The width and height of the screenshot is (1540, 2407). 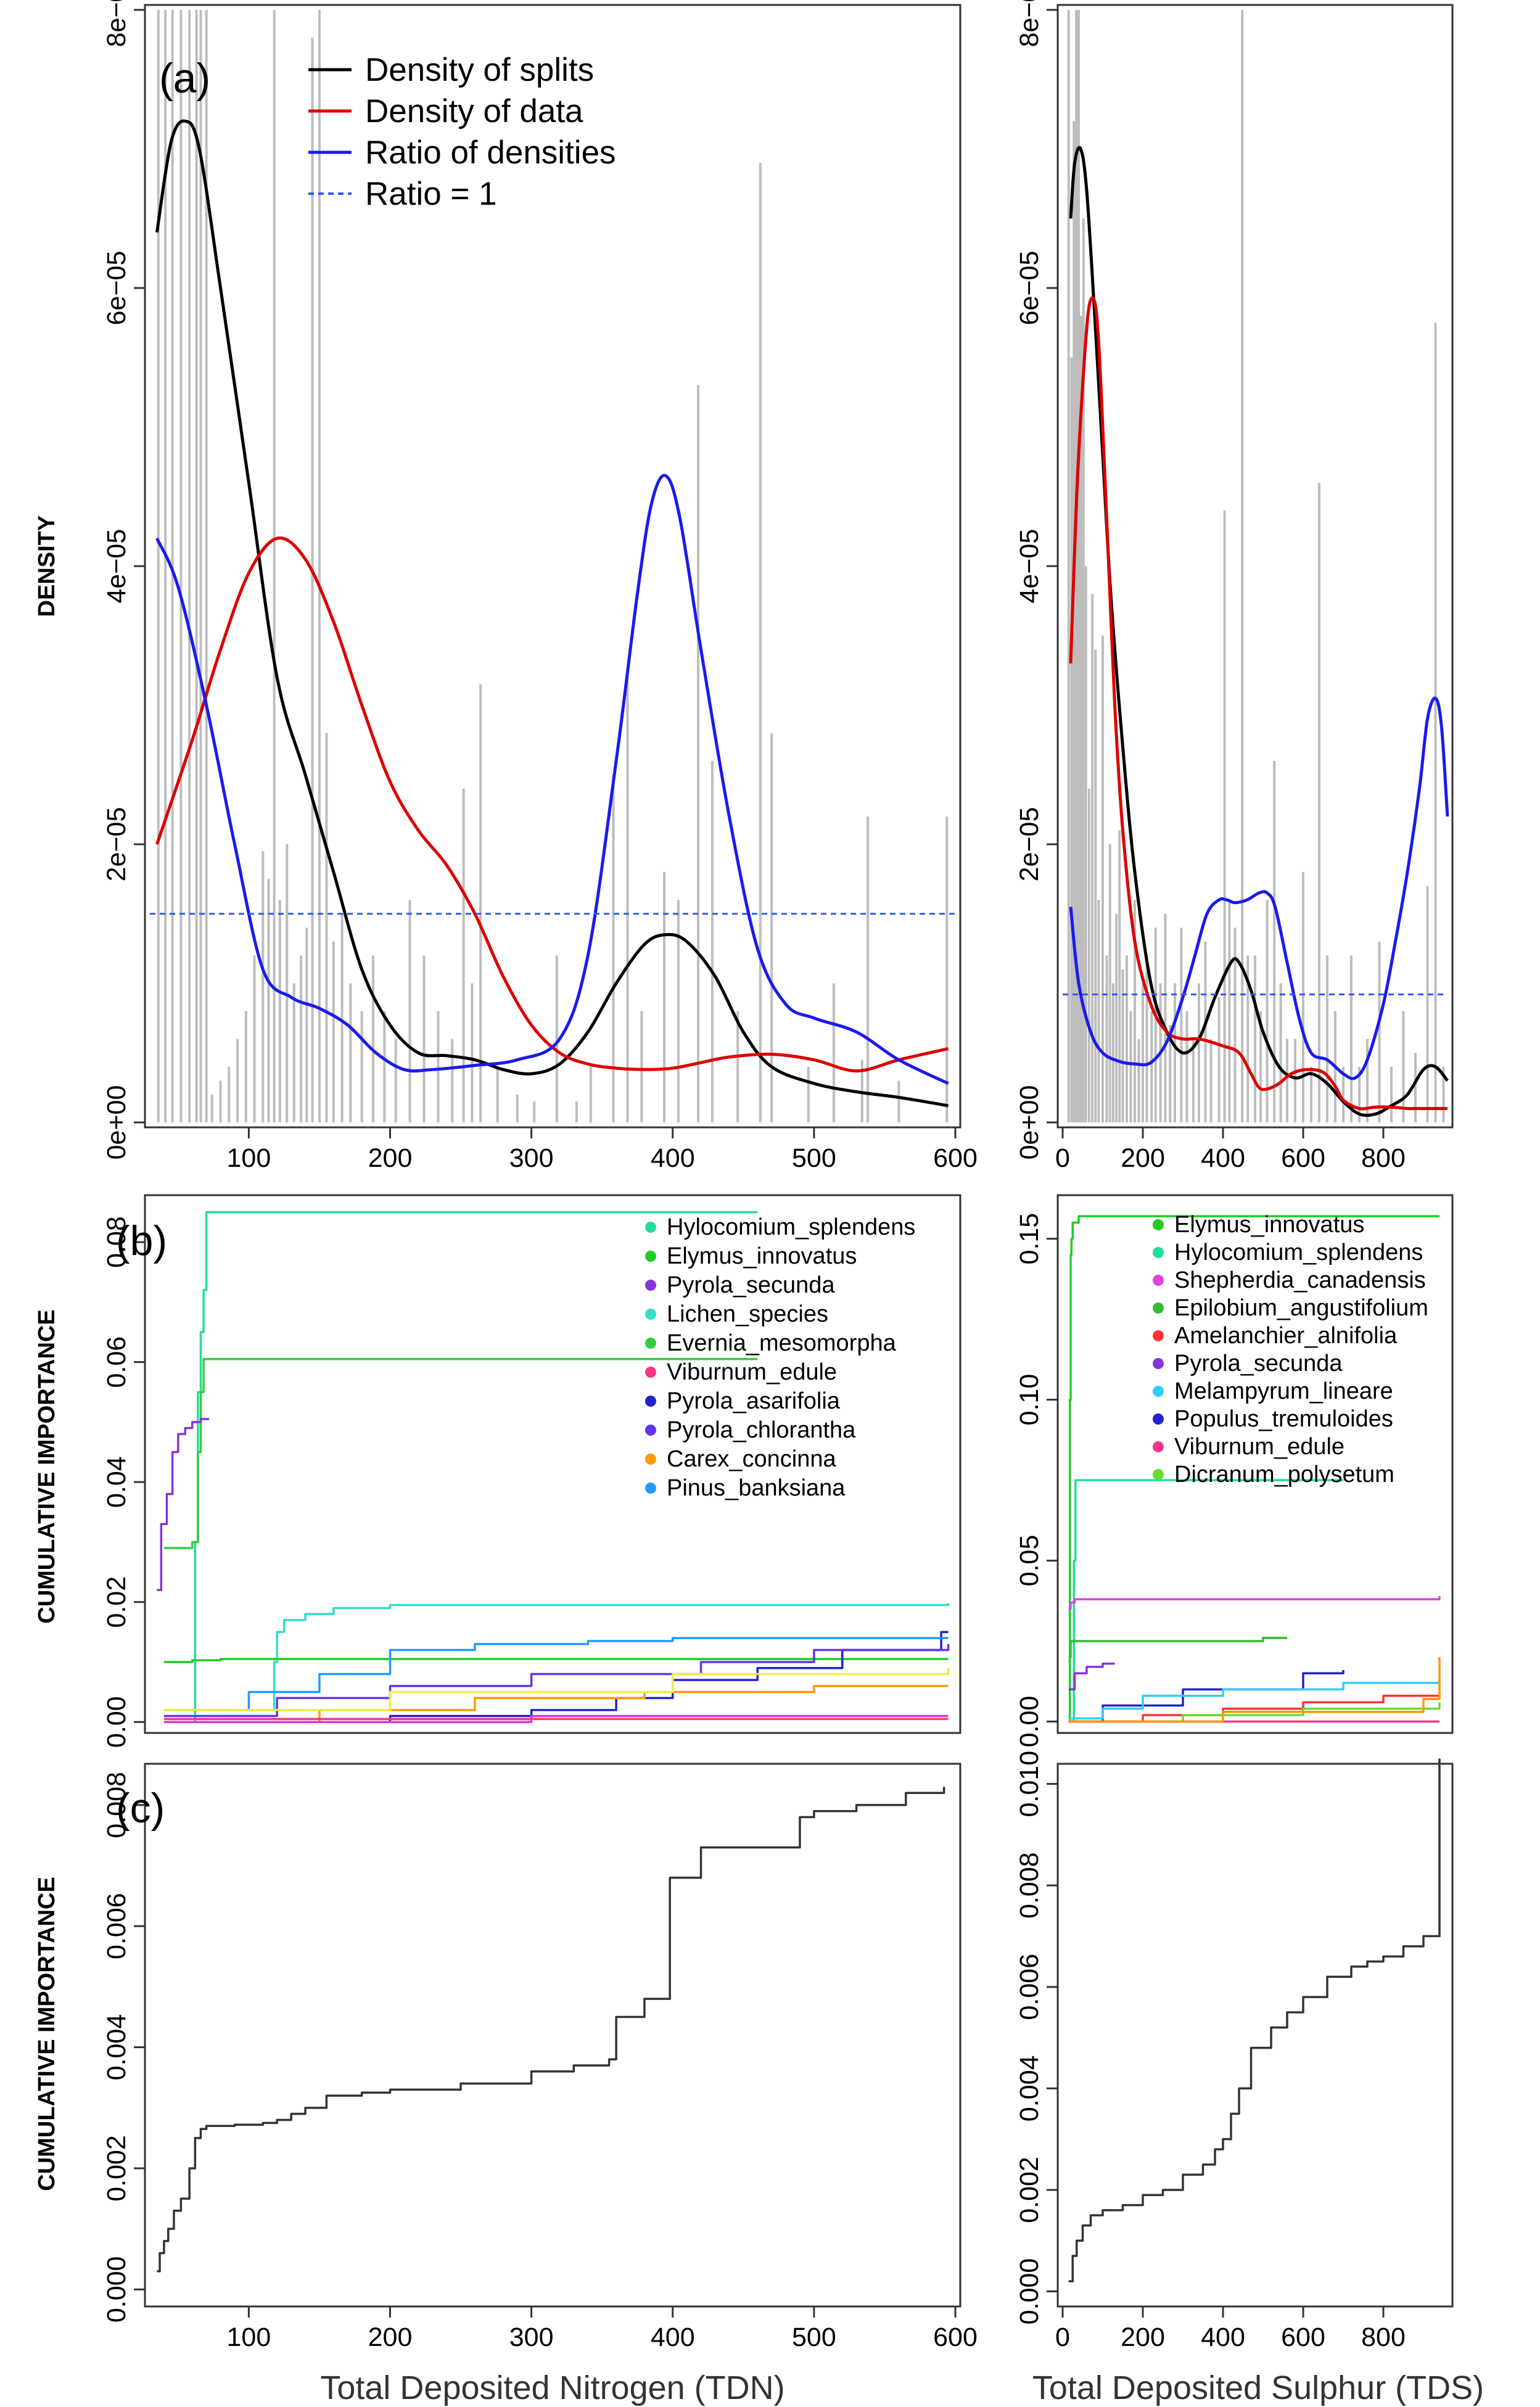 What do you see at coordinates (116, 1362) in the screenshot?
I see `y-tick-label: 0.06` at bounding box center [116, 1362].